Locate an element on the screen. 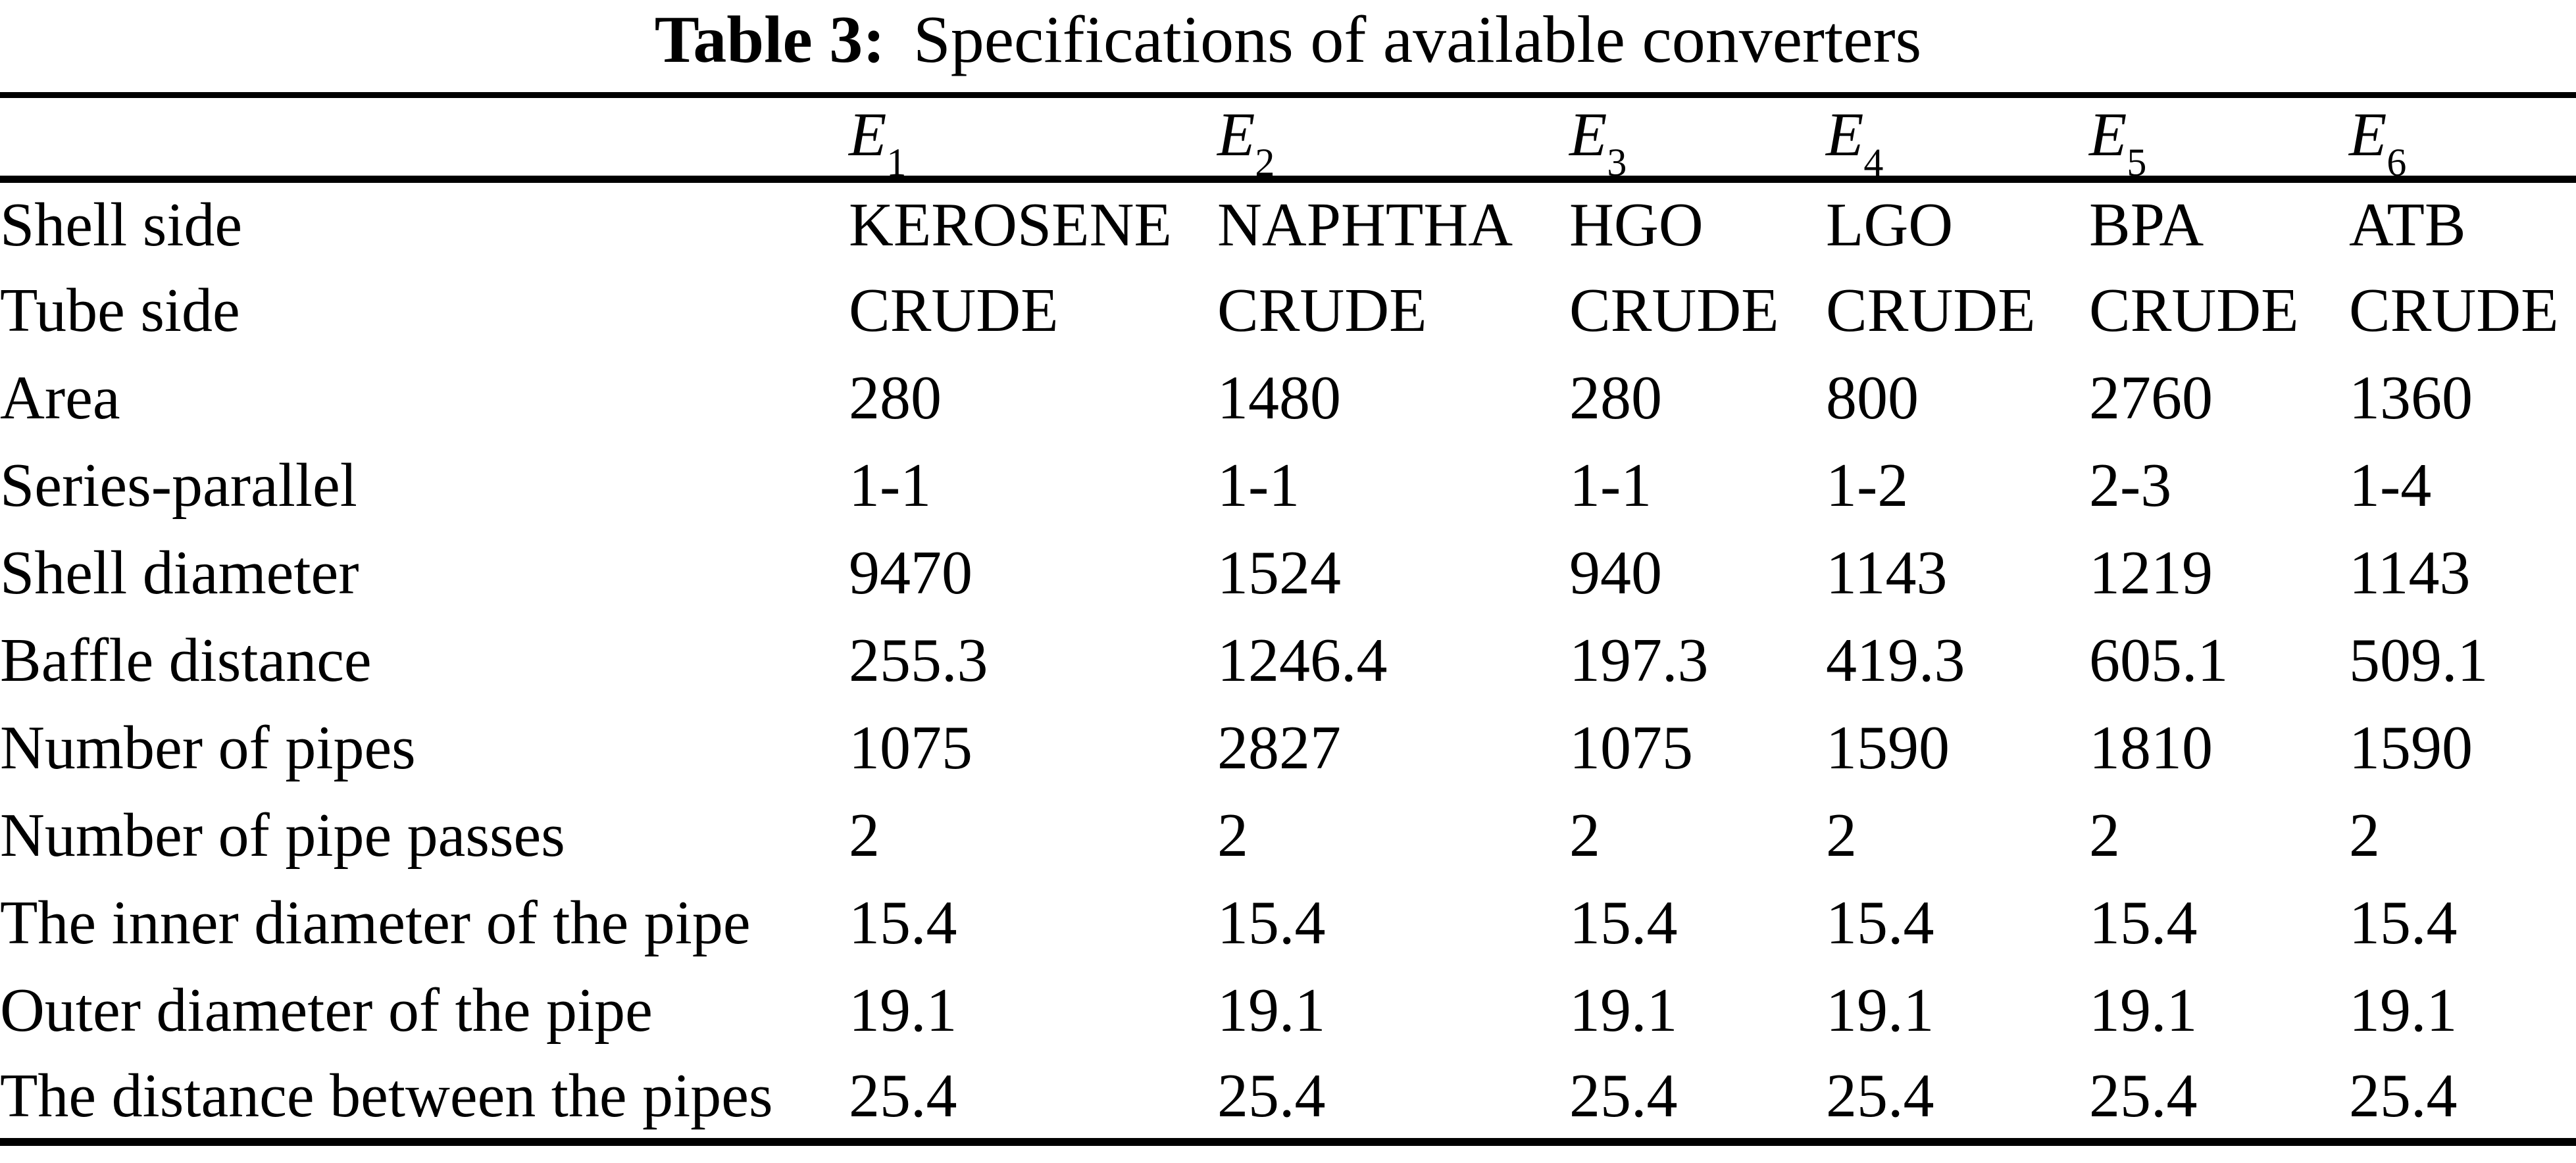 Image resolution: width=2576 pixels, height=1163 pixels. row-label: Outer diameter of the pipe is located at coordinates (326, 1010).